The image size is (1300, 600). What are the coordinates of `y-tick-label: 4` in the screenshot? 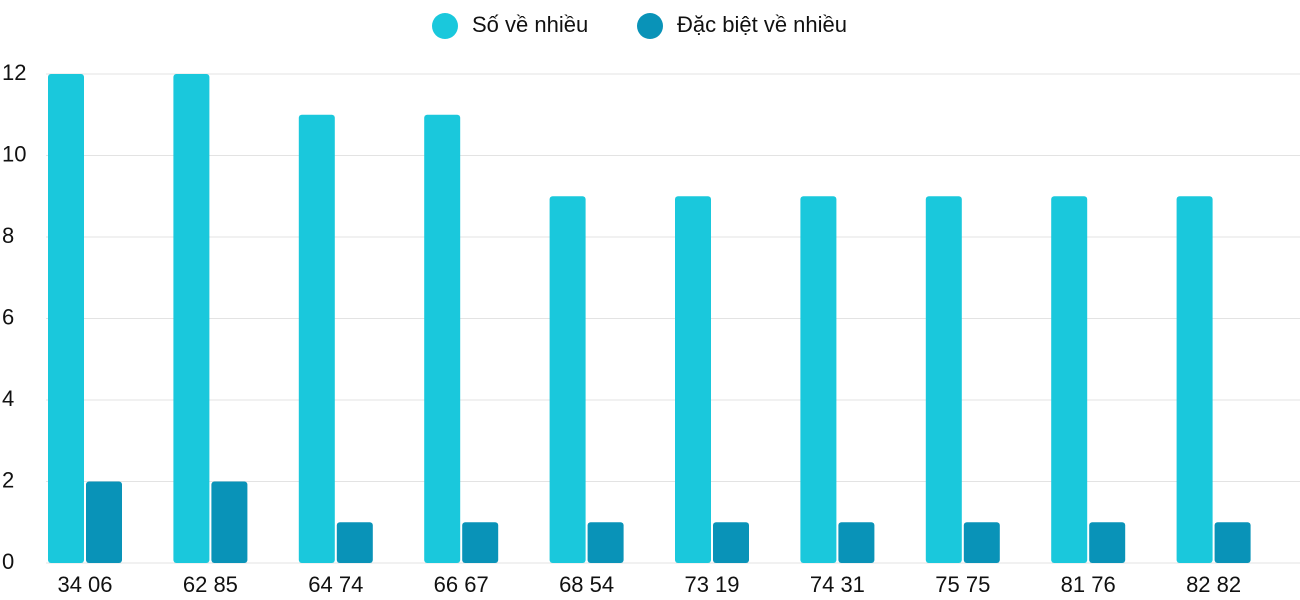 It's located at (8, 398).